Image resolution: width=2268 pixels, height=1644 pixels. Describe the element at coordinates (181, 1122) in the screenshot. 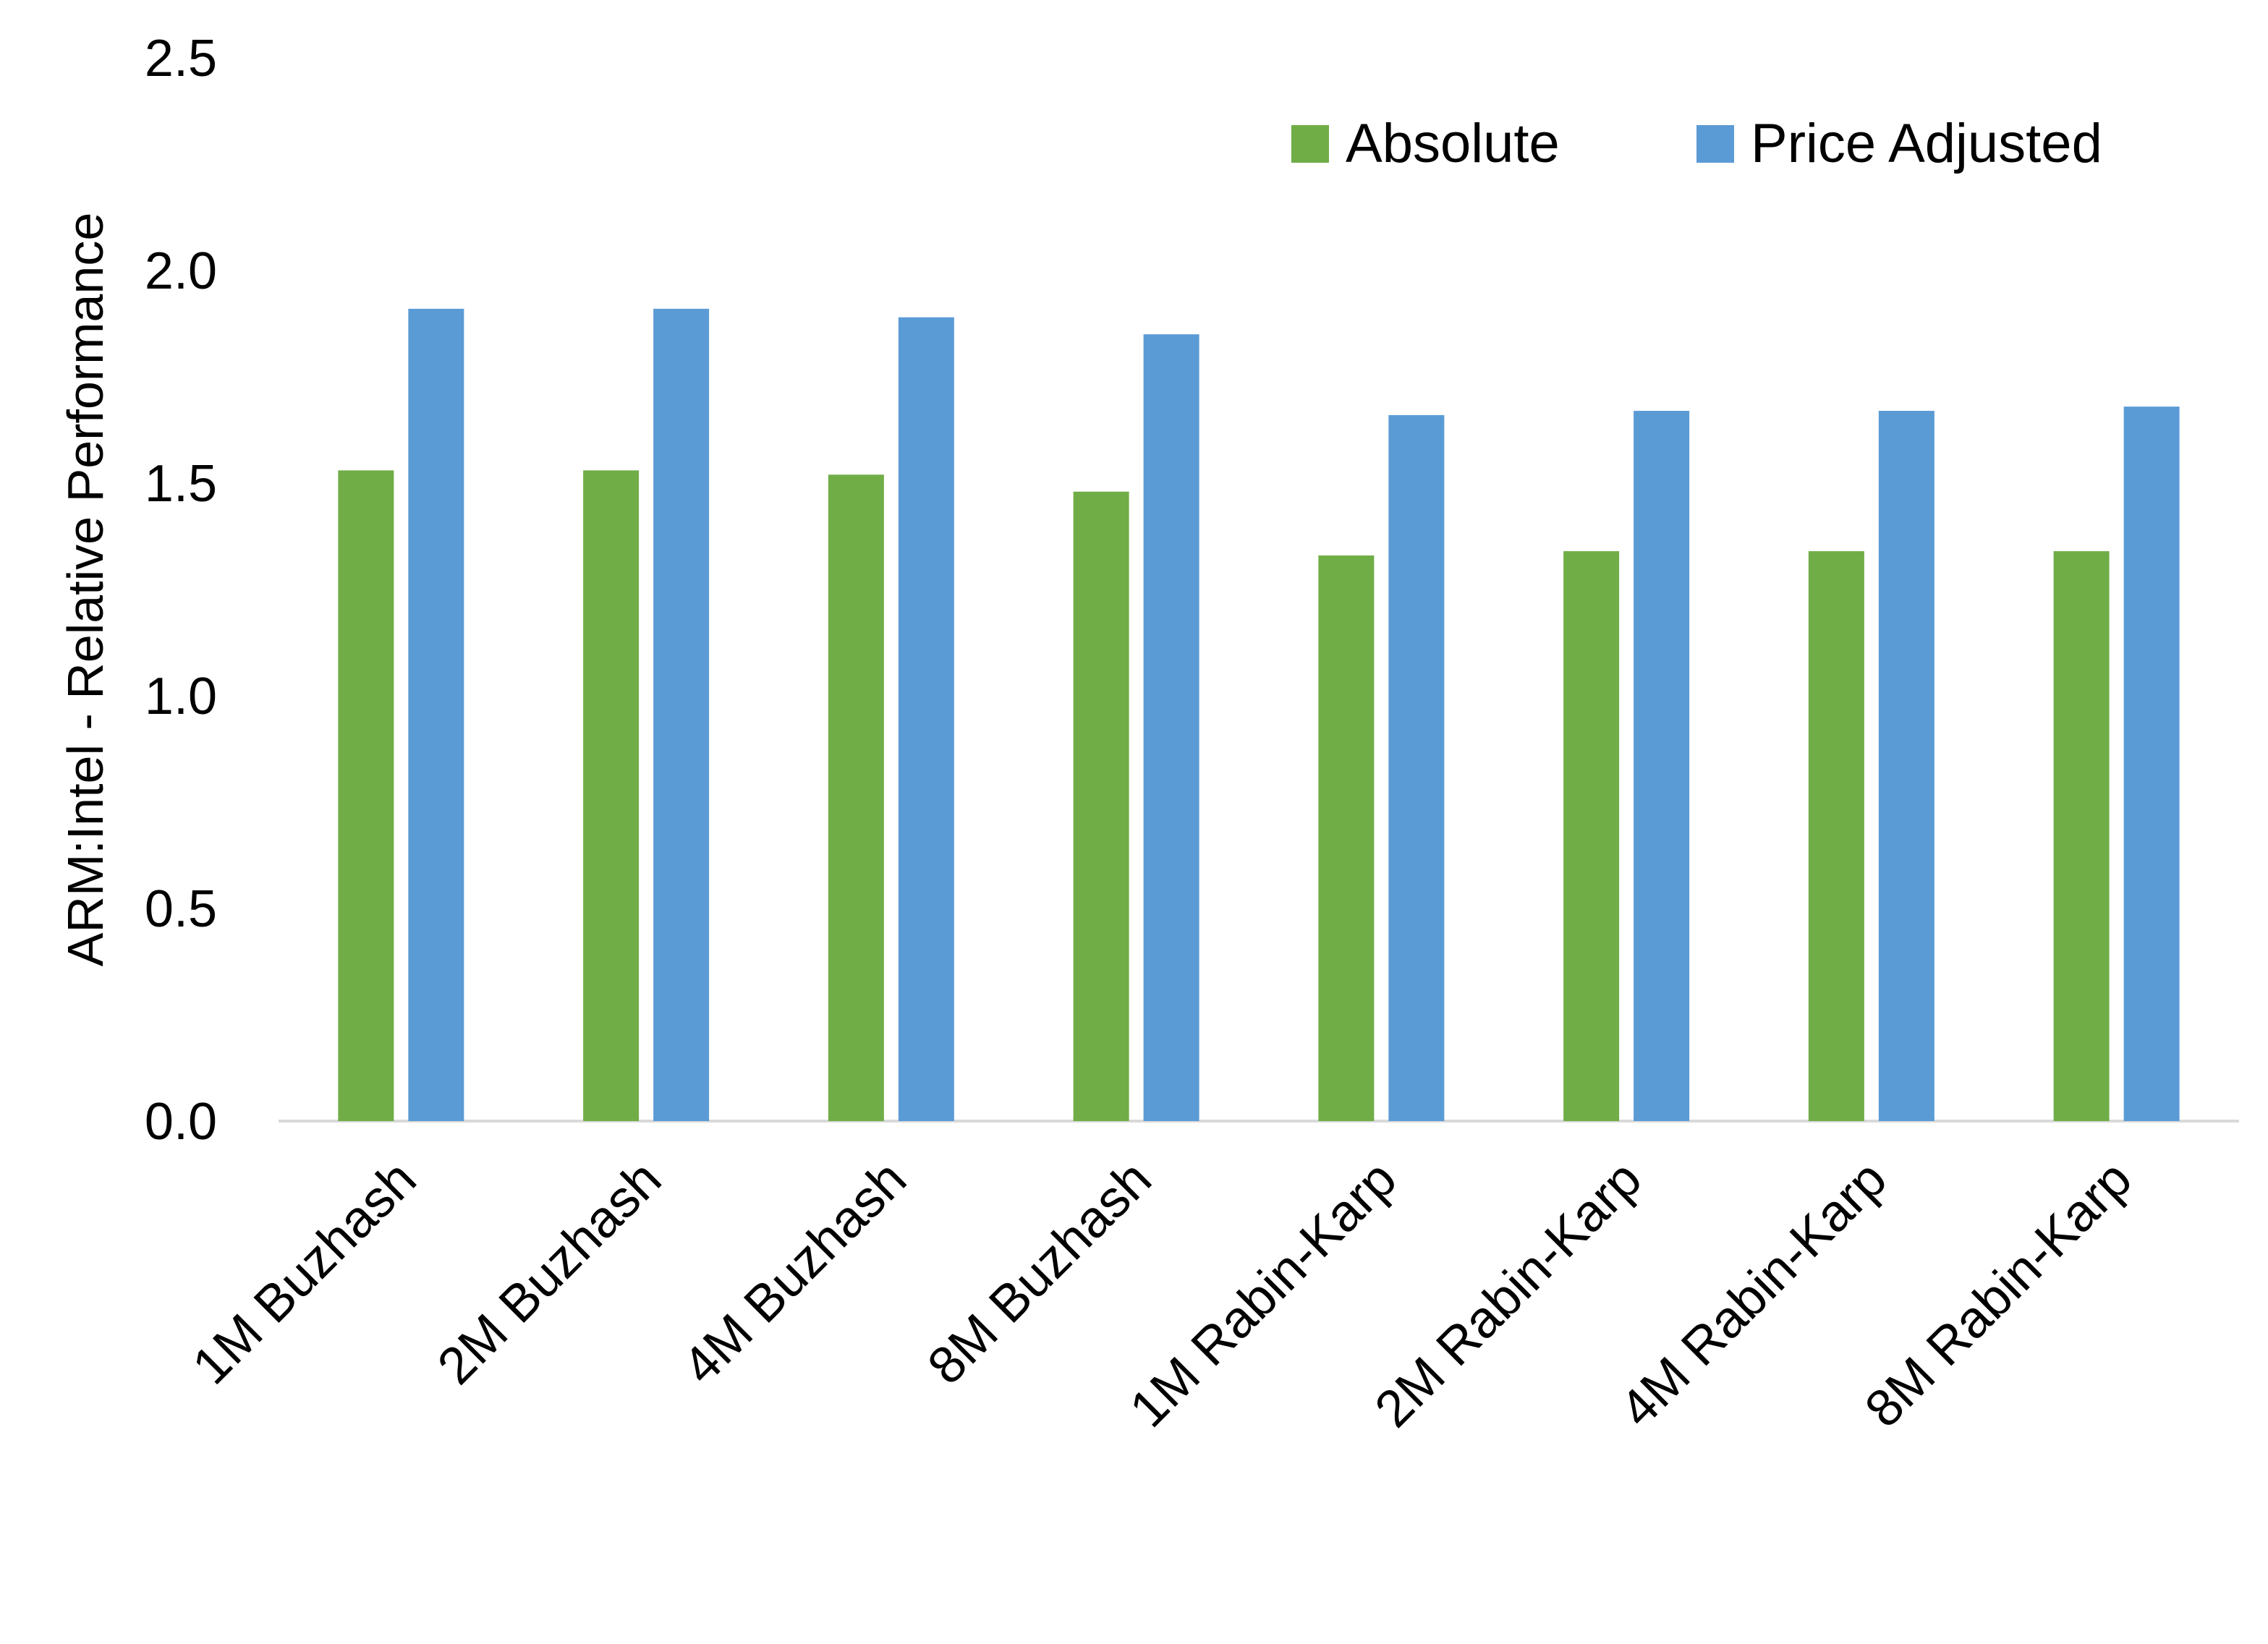

I see `y-tick-label: 0.0` at that location.